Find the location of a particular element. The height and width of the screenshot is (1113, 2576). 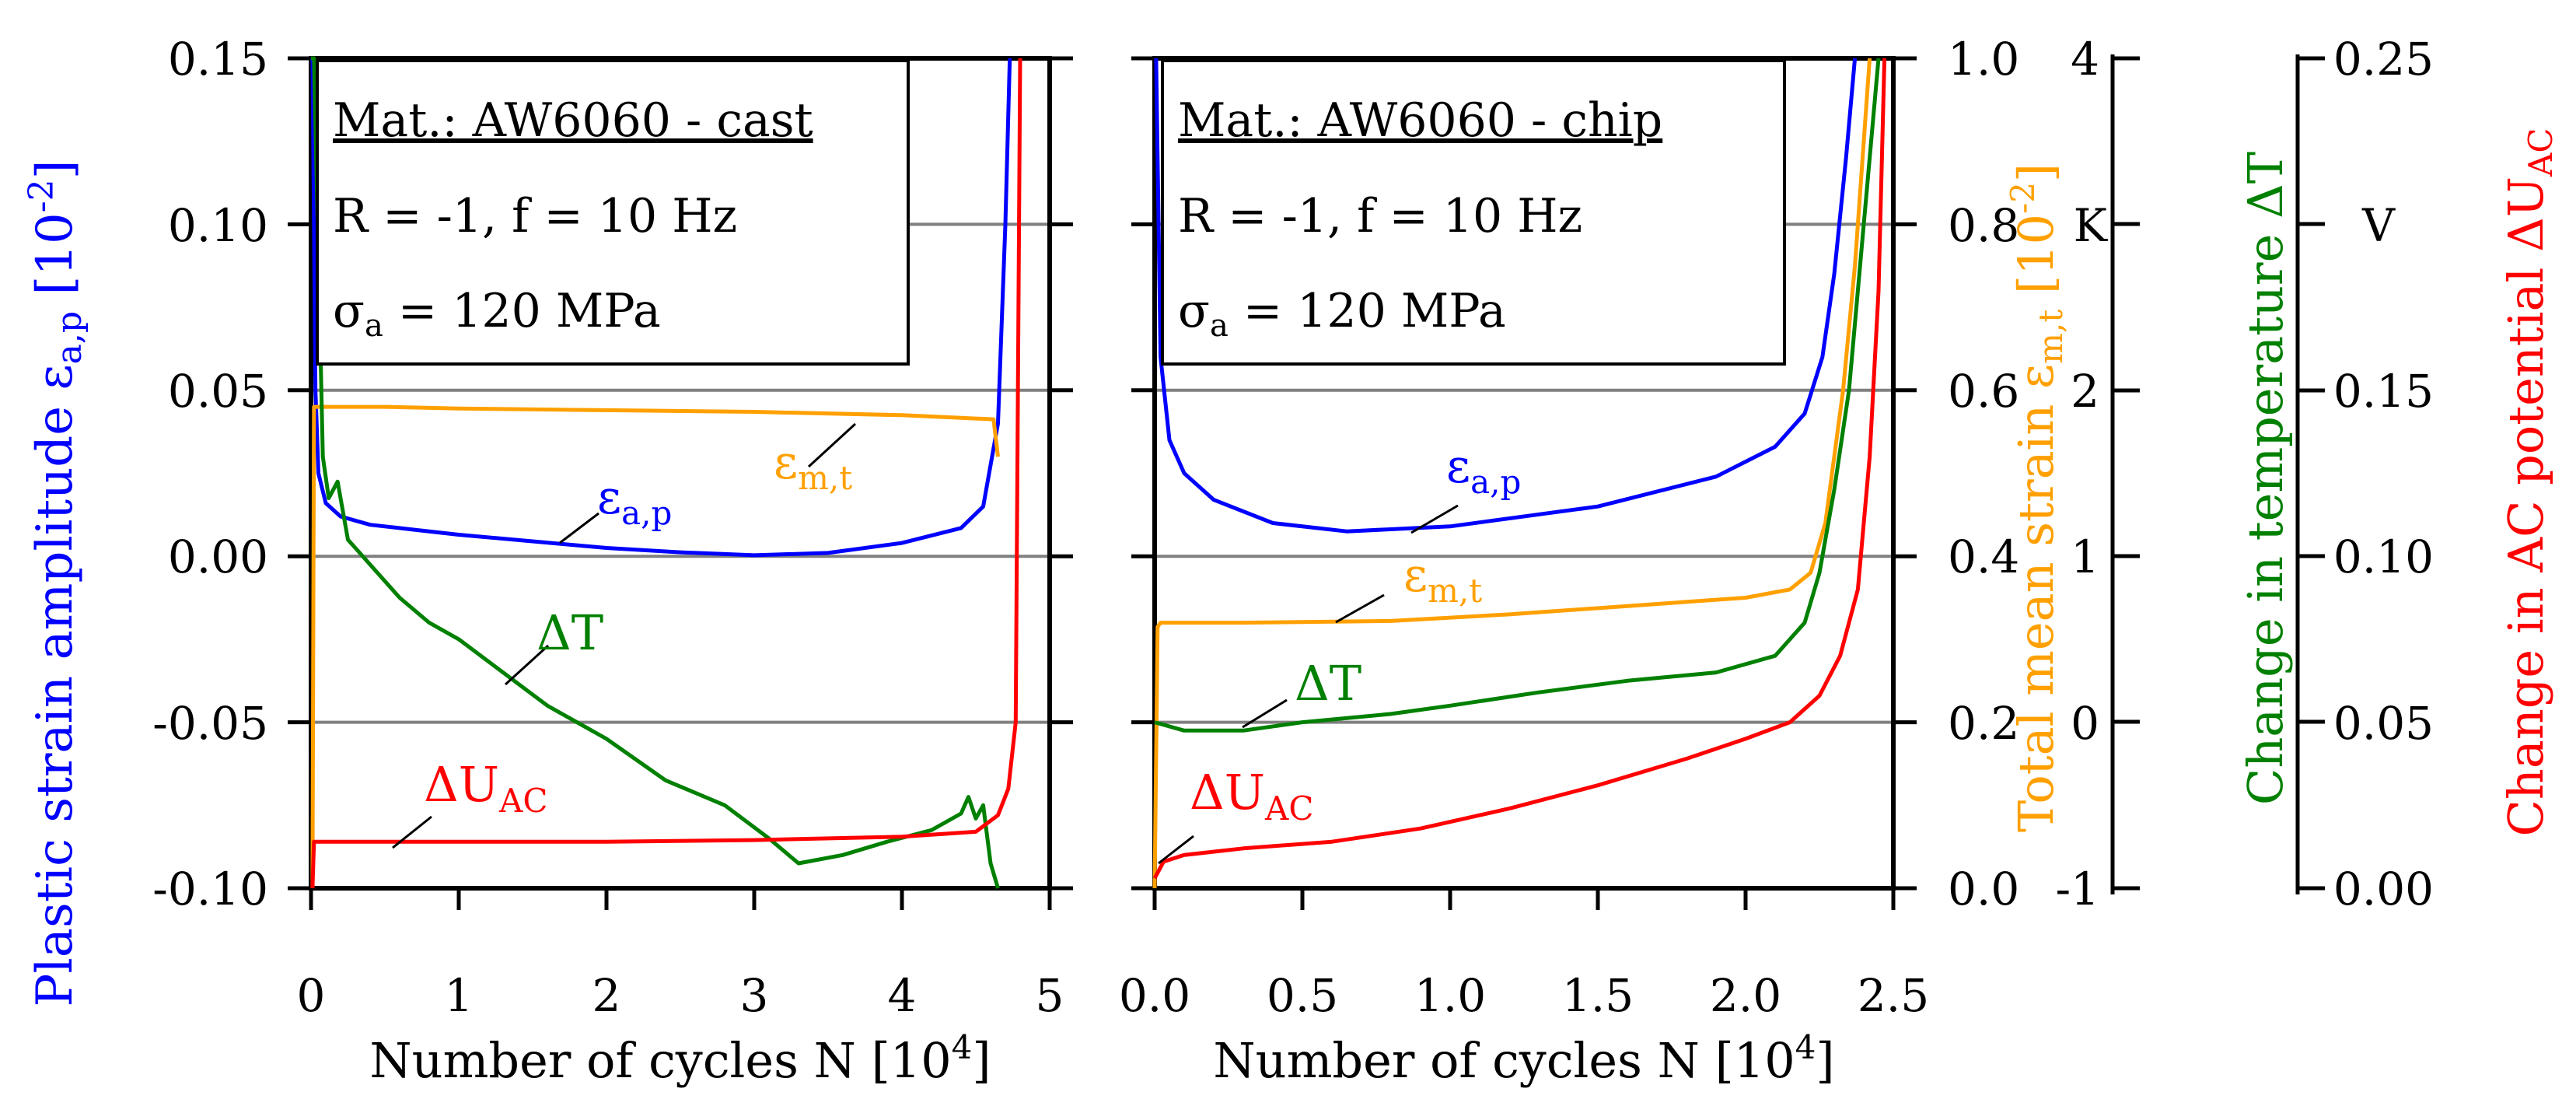

temp-tick: 4 is located at coordinates (2085, 59).